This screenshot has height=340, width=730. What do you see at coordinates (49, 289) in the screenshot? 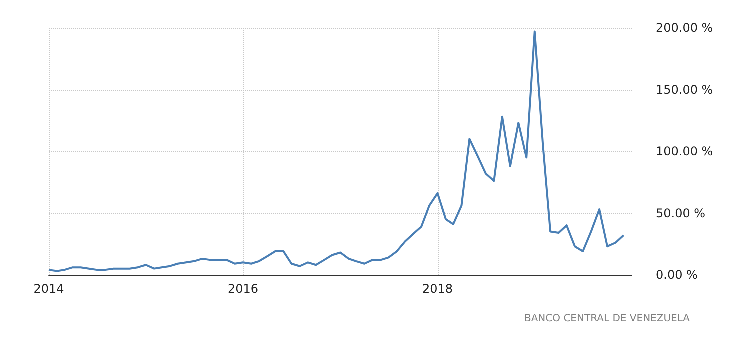
I see `x-tick-label: 2014` at bounding box center [49, 289].